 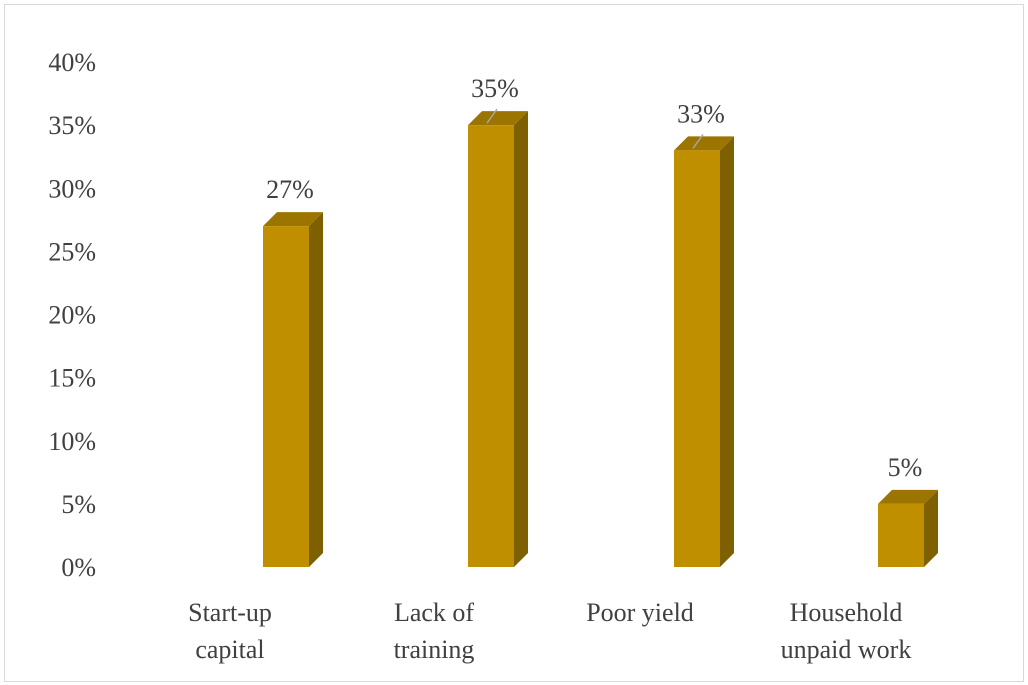 I want to click on y-tick-label: 30%, so click(x=72, y=188).